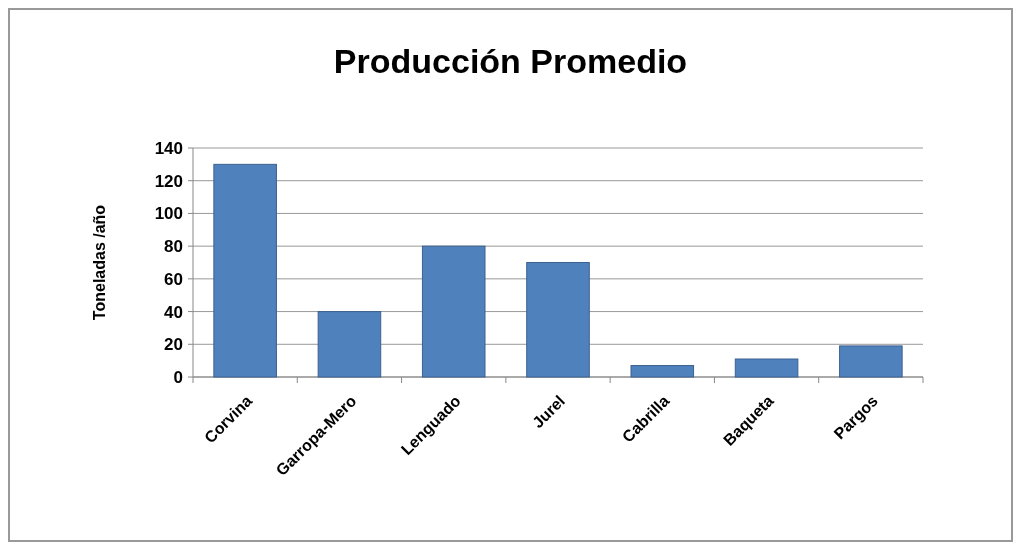  What do you see at coordinates (173, 247) in the screenshot?
I see `y-tick-label: 80` at bounding box center [173, 247].